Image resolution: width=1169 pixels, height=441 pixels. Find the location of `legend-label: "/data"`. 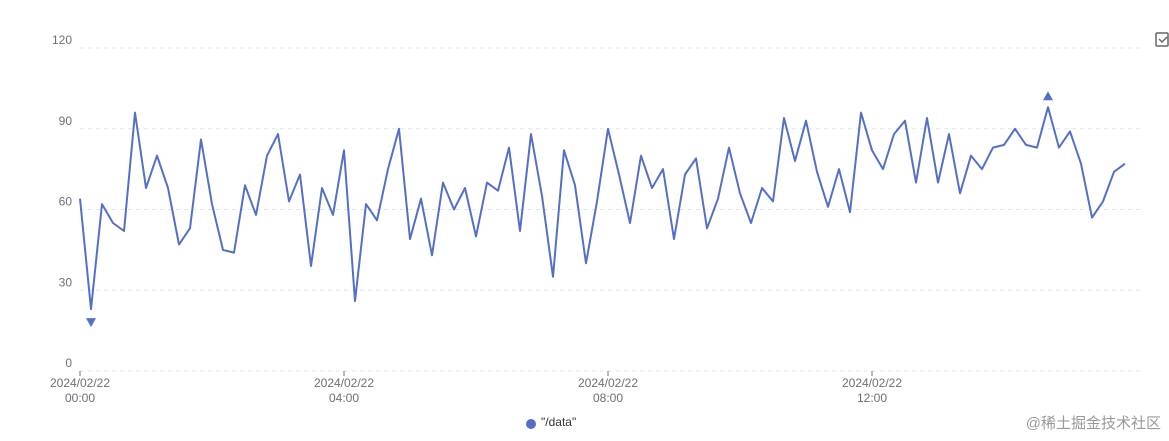

legend-label: "/data" is located at coordinates (559, 422).